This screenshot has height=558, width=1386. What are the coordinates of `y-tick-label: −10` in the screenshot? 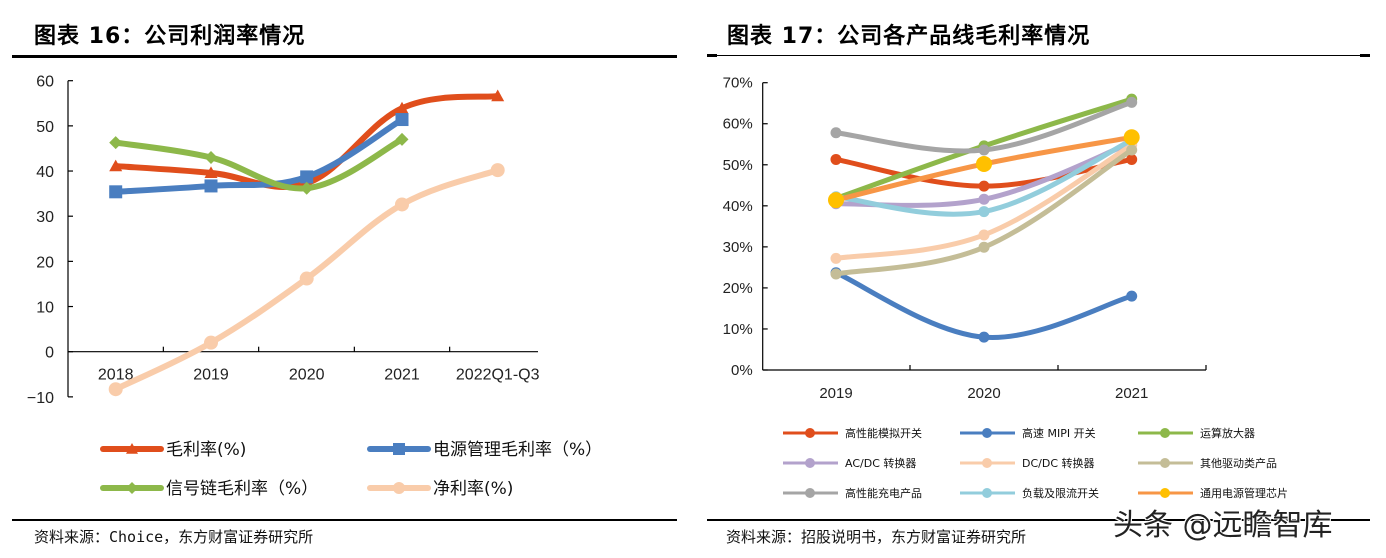 It's located at (40, 398).